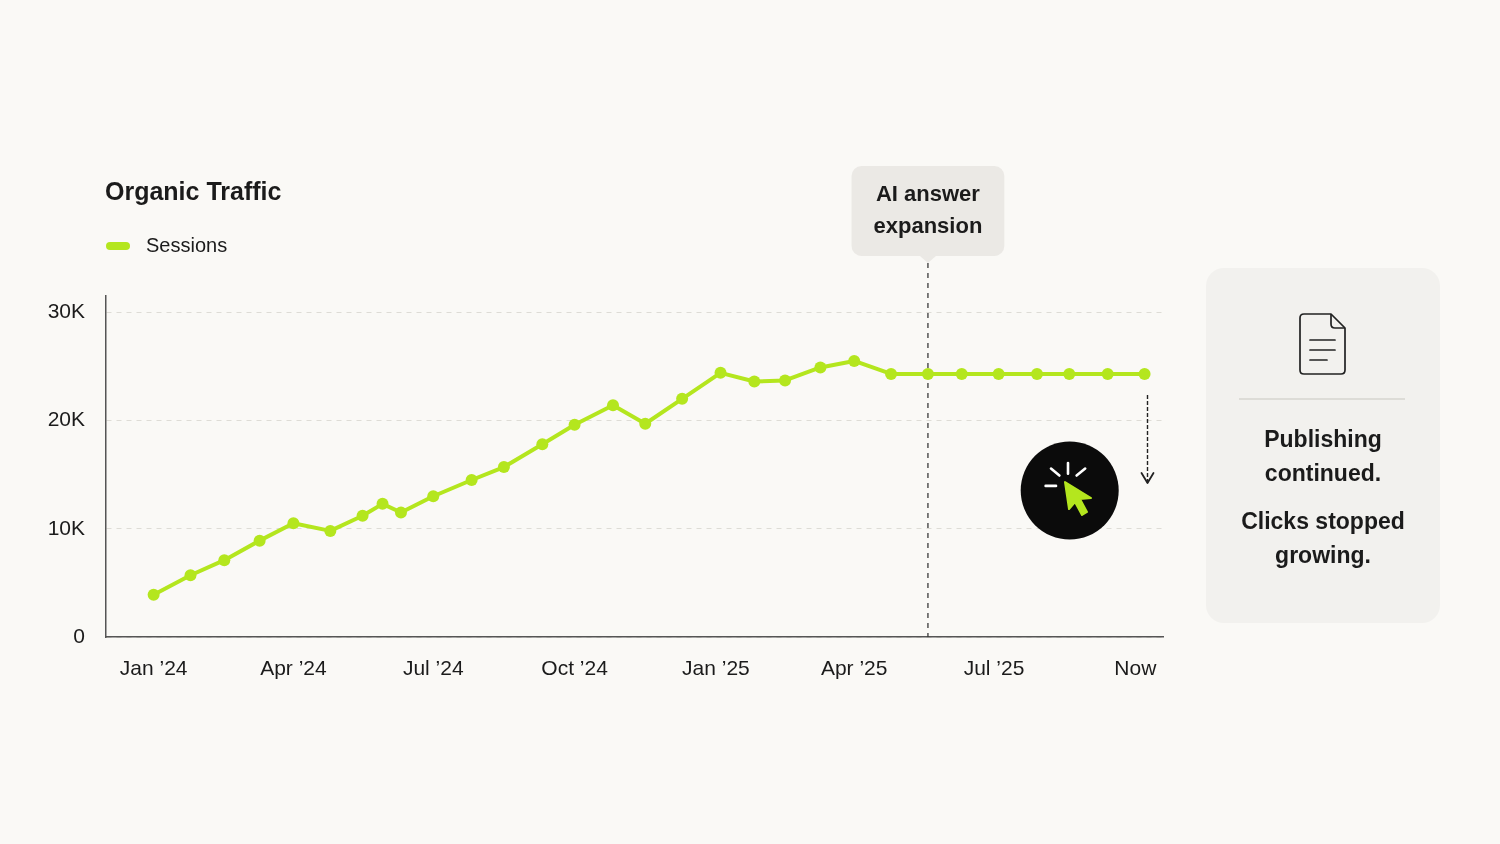 The image size is (1500, 844). What do you see at coordinates (928, 210) in the screenshot?
I see `ref-line-label: AI answer expansion` at bounding box center [928, 210].